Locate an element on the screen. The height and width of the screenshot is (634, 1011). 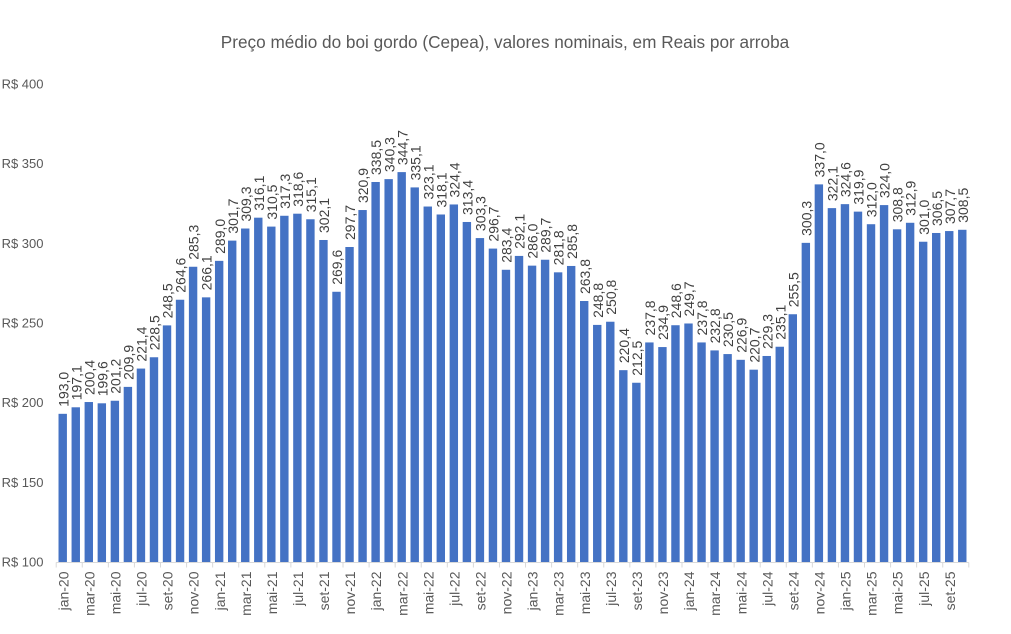
svg-text: mar-24 is located at coordinates (715, 593).